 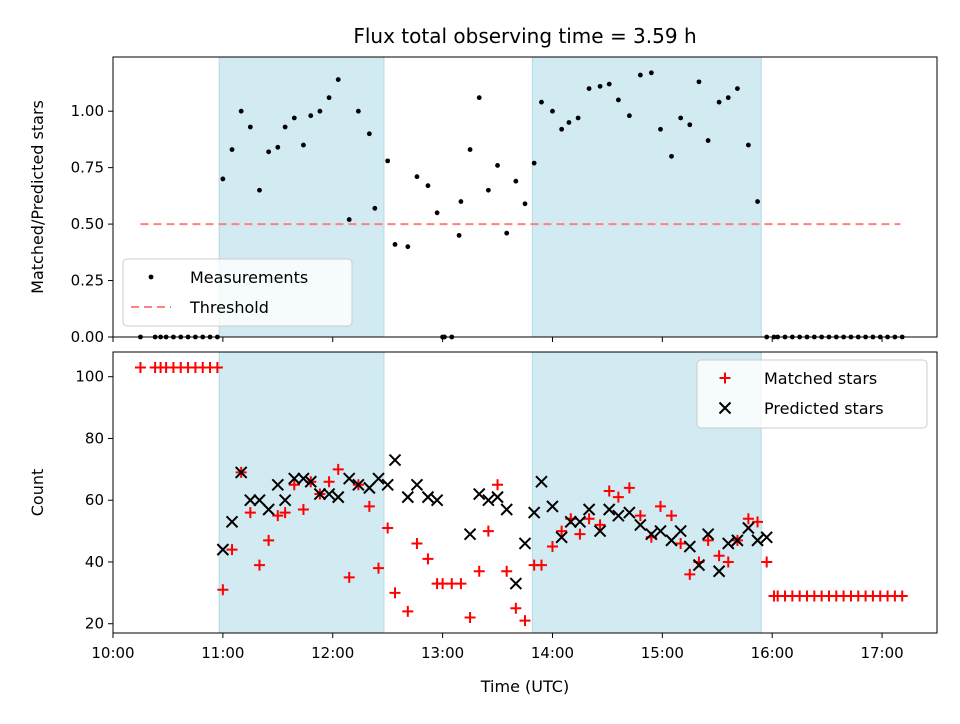 What do you see at coordinates (222, 653) in the screenshot?
I see `x-tick-label: 11:00` at bounding box center [222, 653].